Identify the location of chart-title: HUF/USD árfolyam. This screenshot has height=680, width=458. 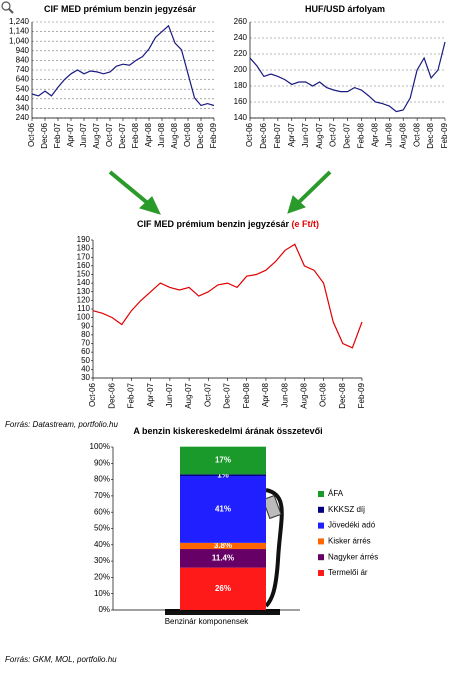
(345, 9).